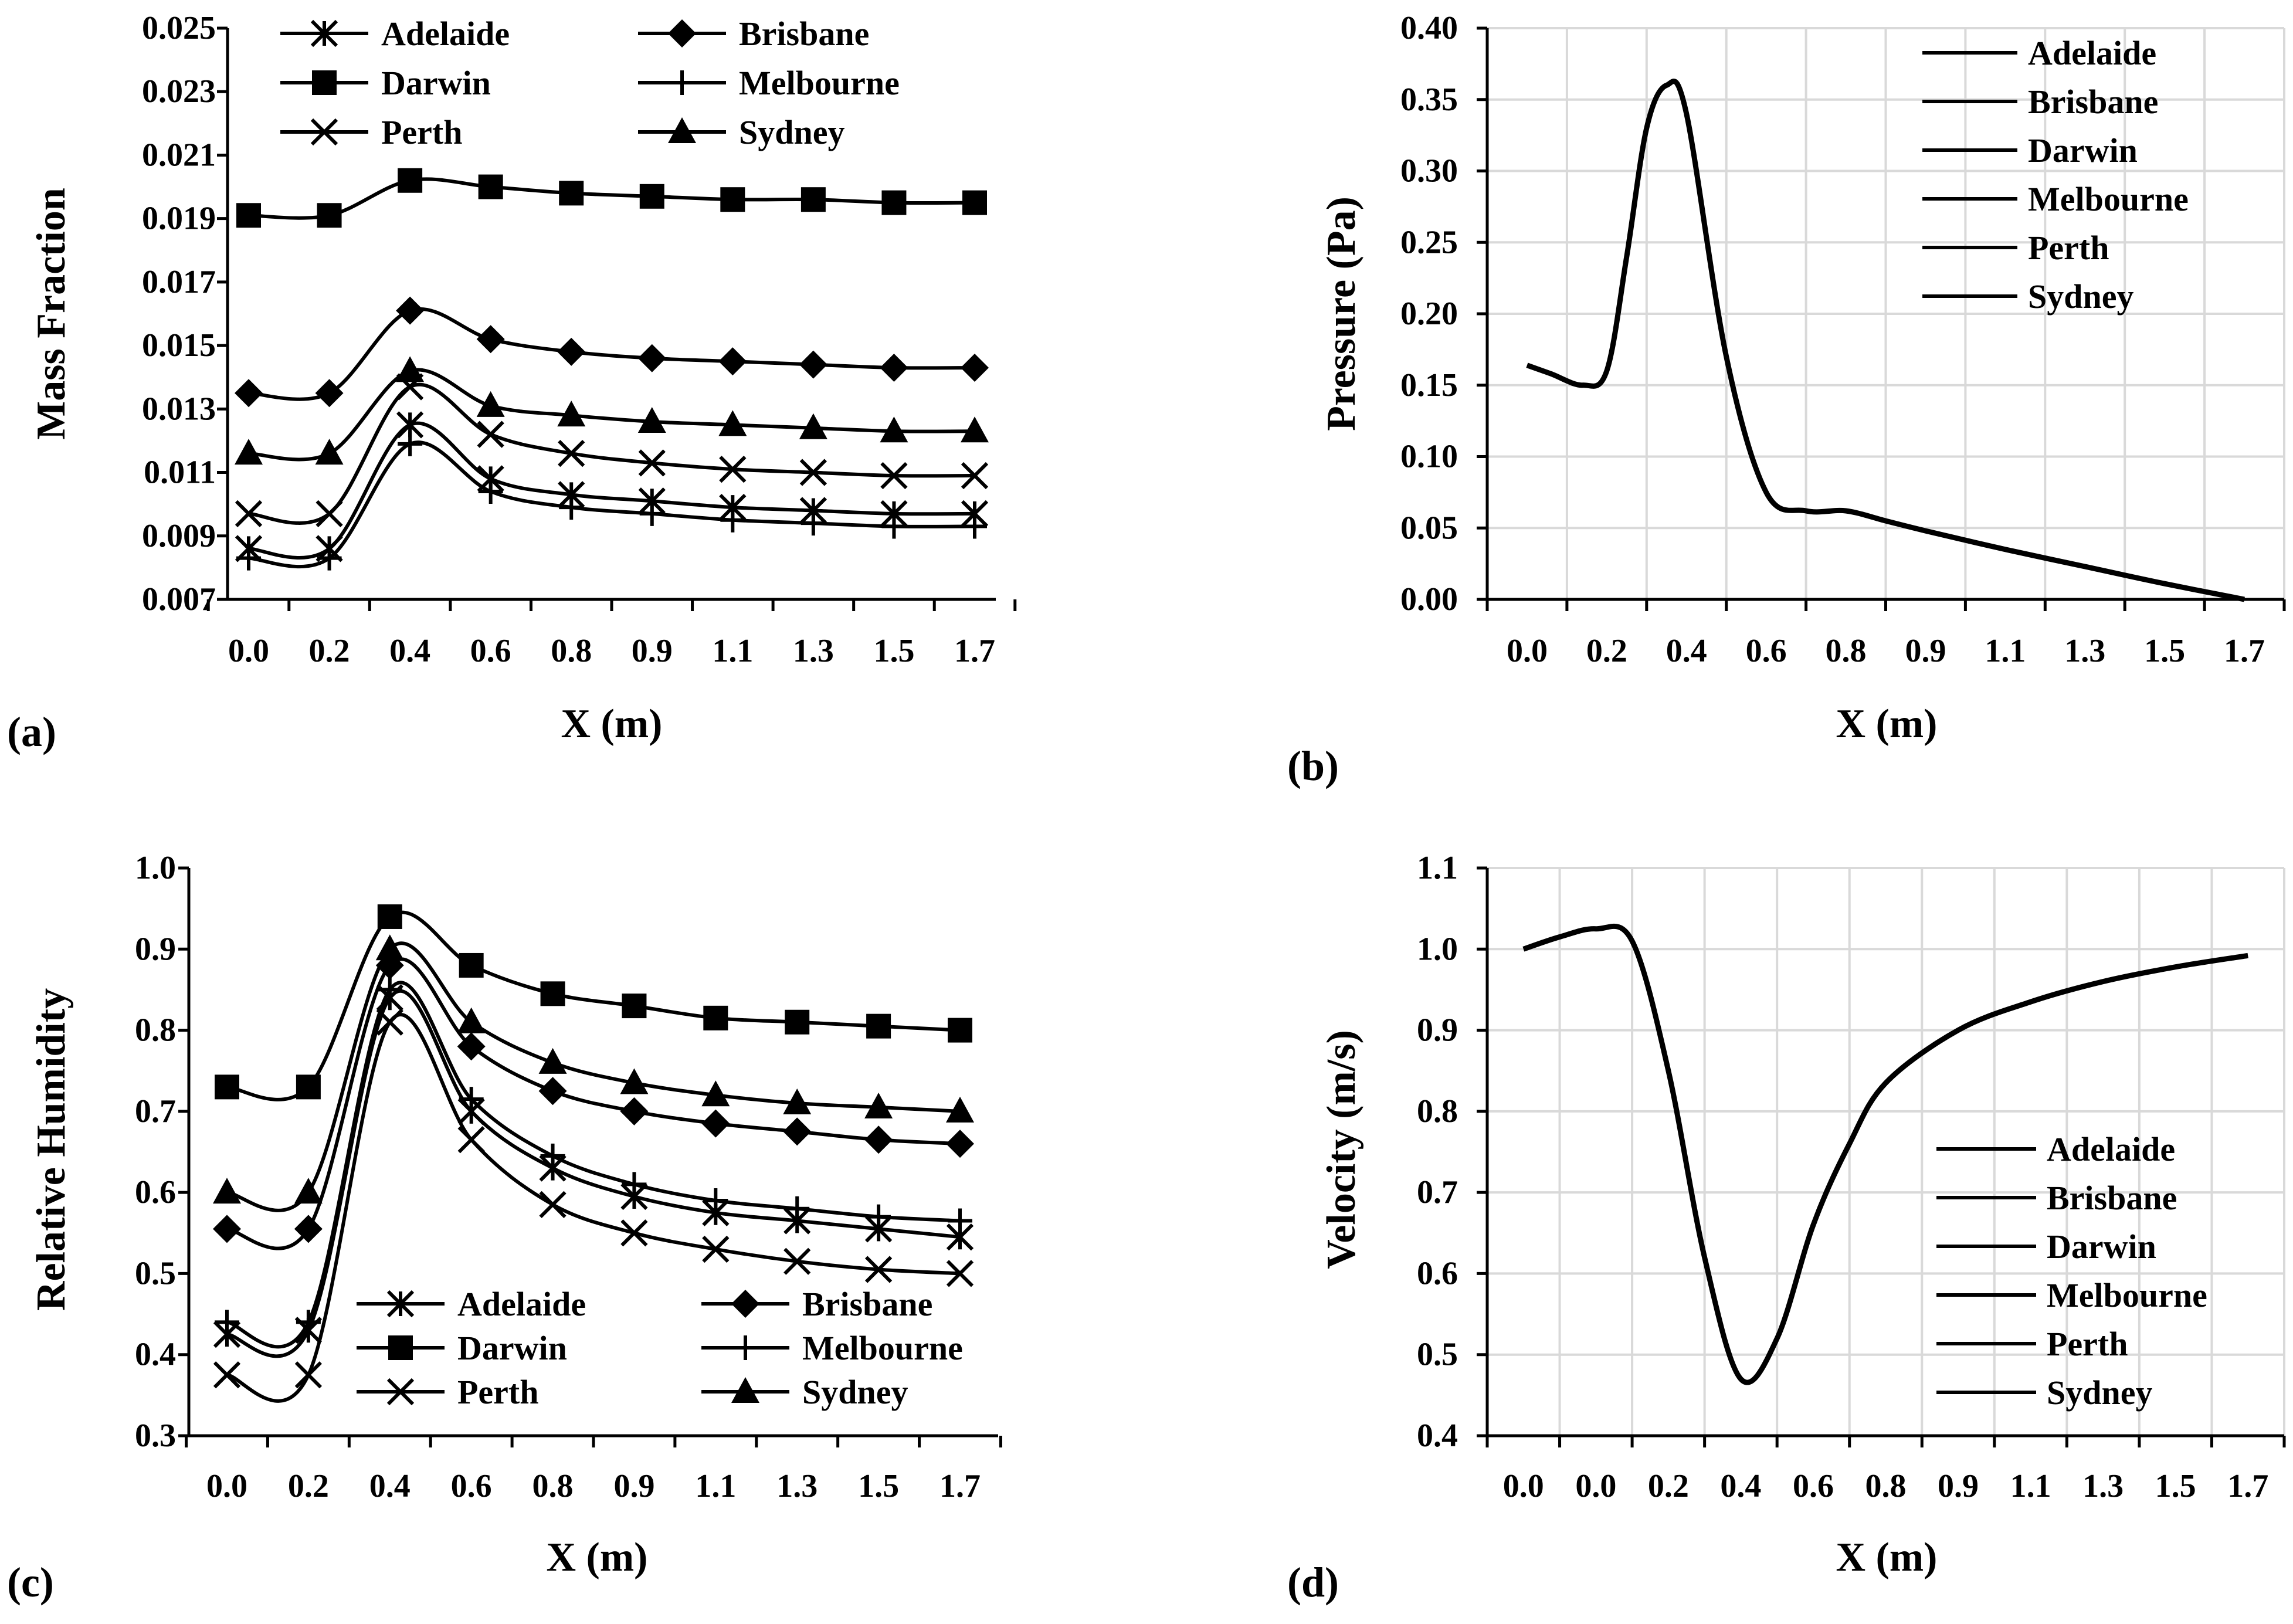 This screenshot has width=2293, height=1624. I want to click on panel-d-y-axis-title: Velocity (m/s), so click(1341, 1149).